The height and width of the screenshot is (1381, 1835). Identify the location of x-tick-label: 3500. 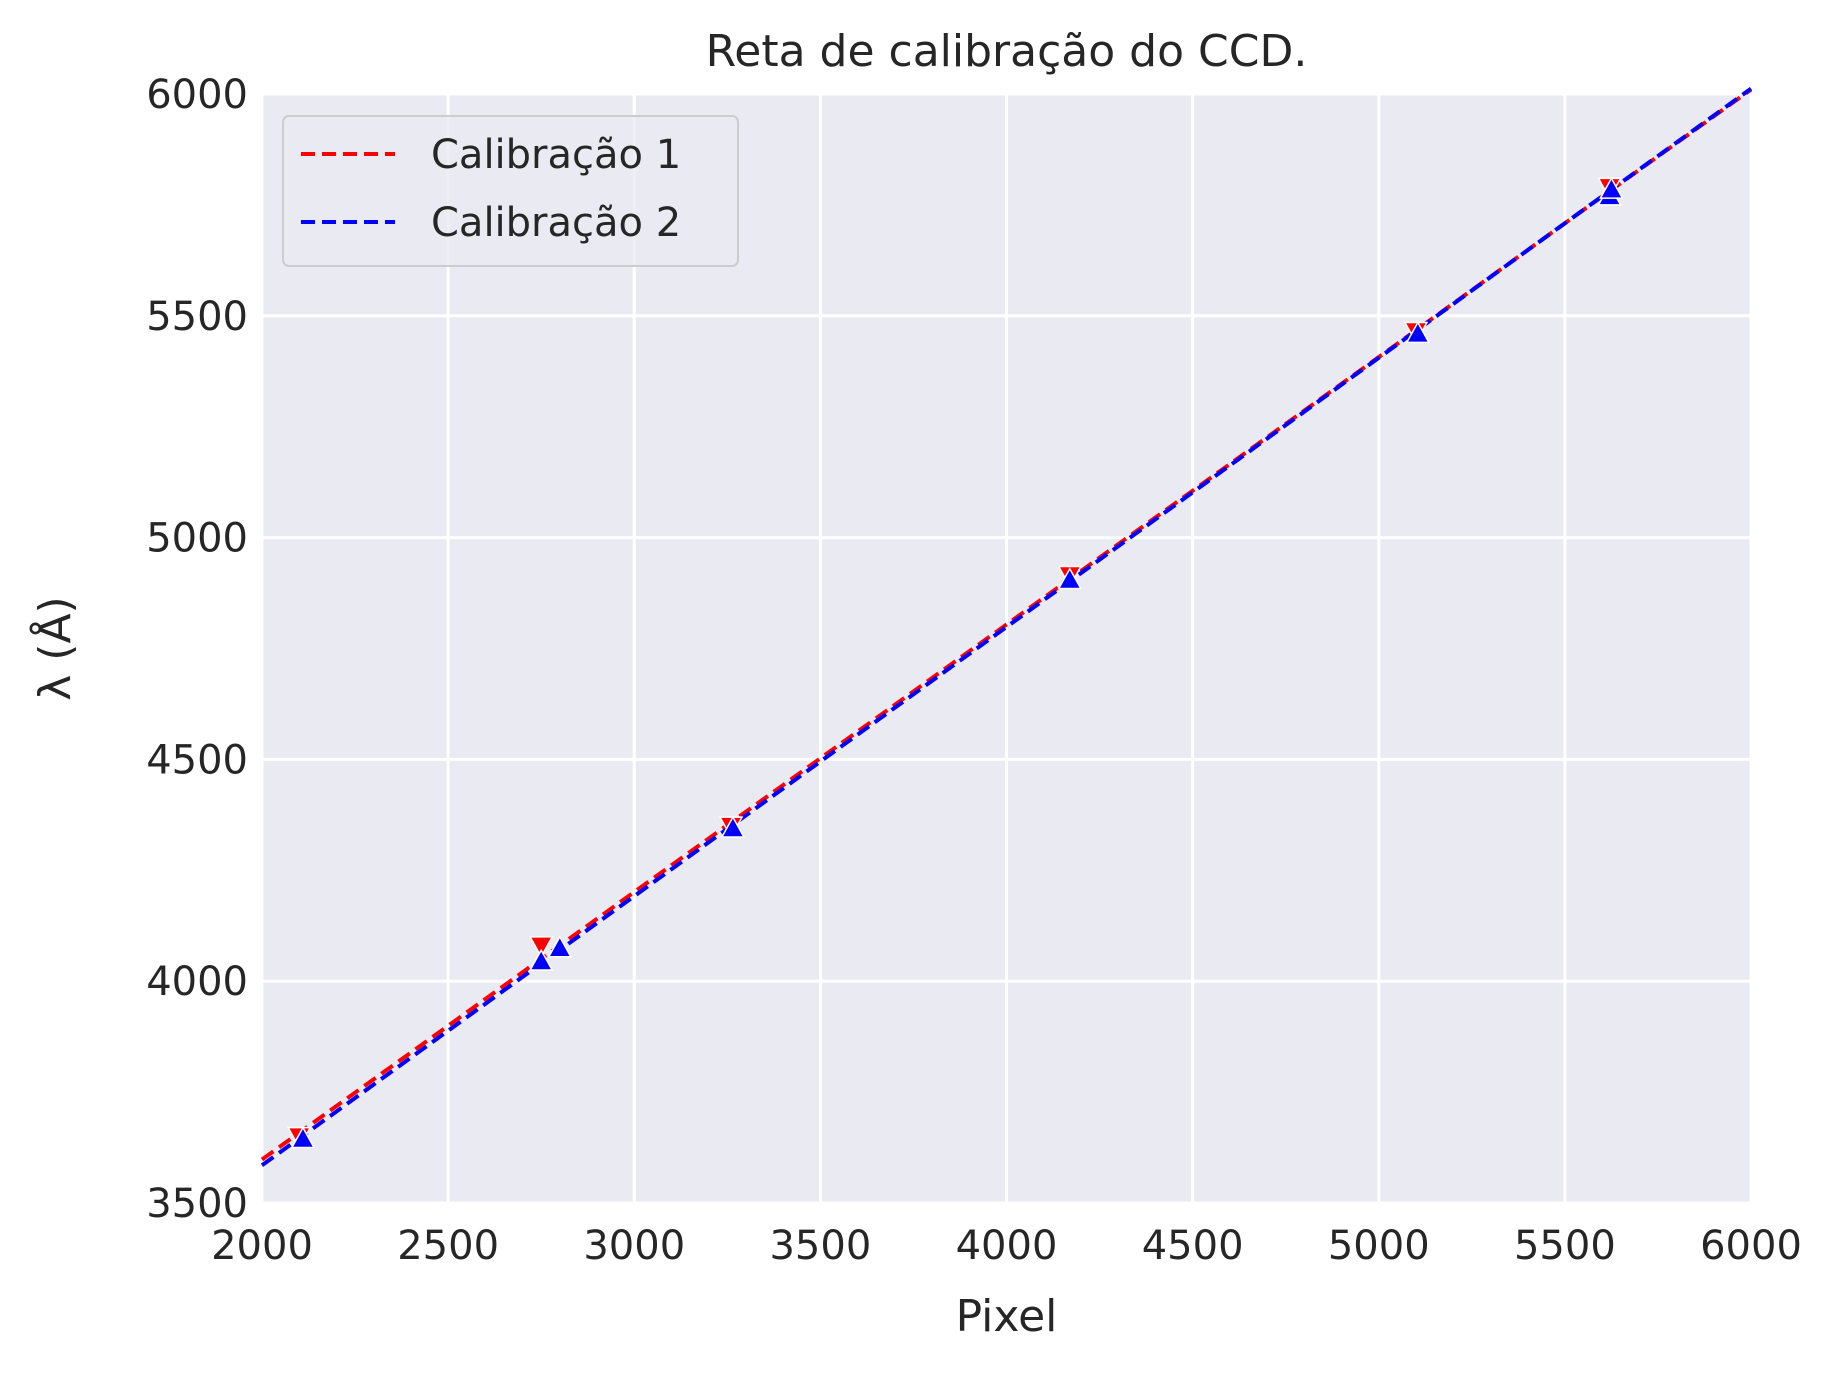
(820, 1246).